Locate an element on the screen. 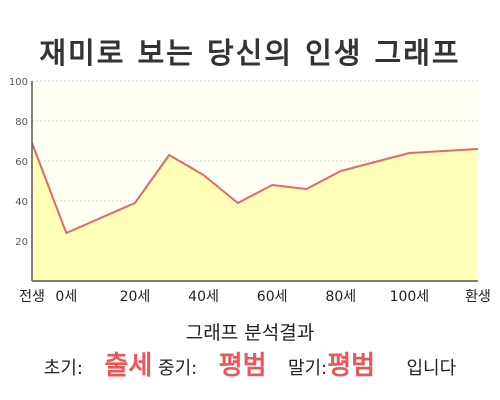  x-tick-label: 전생 is located at coordinates (32, 297).